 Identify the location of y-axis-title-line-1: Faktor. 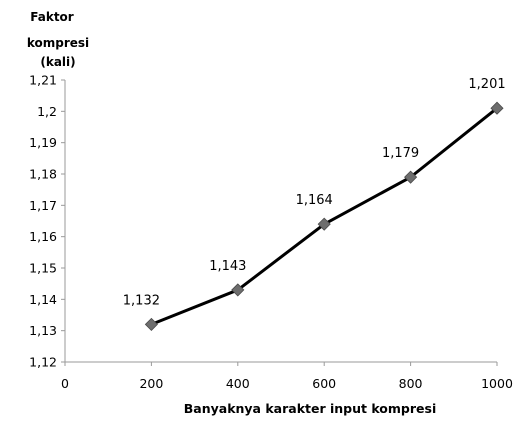
(52, 17).